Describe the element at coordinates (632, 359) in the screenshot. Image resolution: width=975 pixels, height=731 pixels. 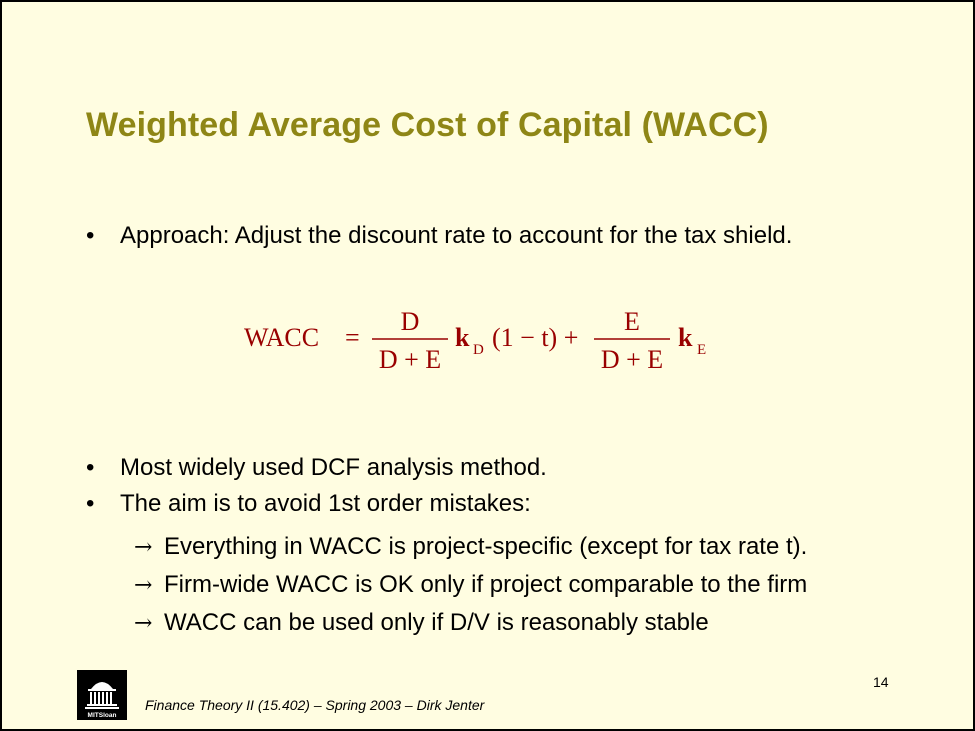
I see `fraction2-denominator: D + E` at that location.